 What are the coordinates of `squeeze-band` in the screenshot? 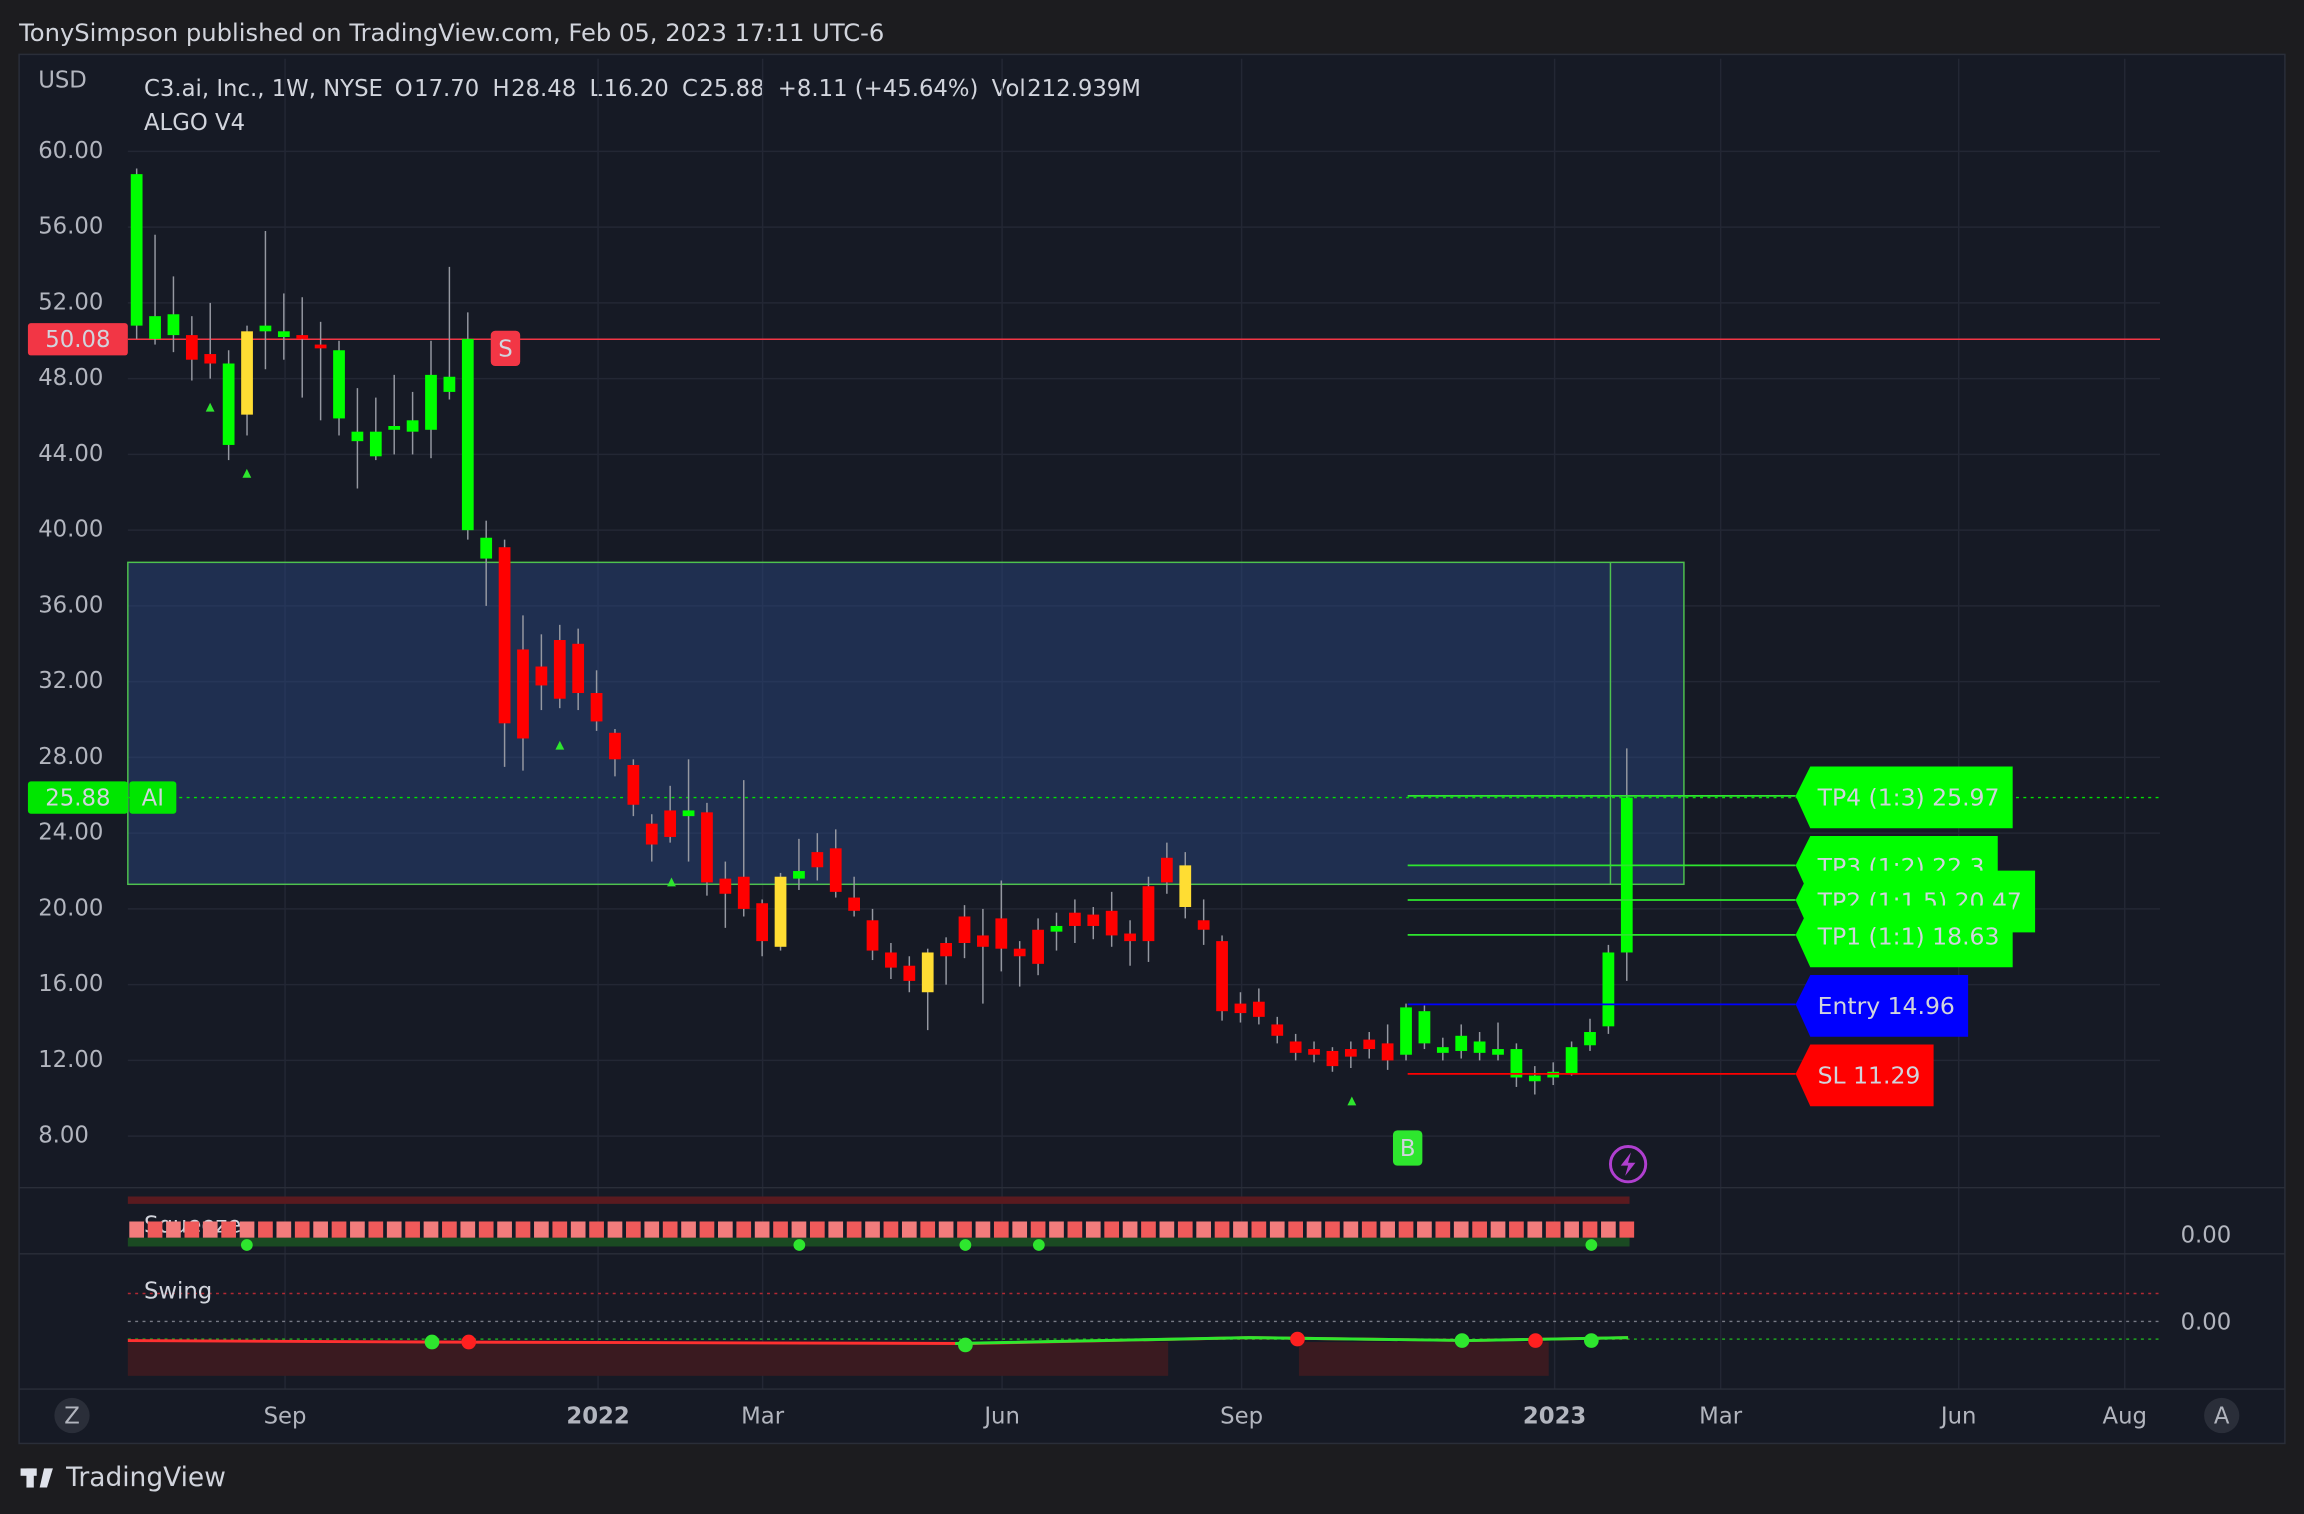 It's located at (878, 1200).